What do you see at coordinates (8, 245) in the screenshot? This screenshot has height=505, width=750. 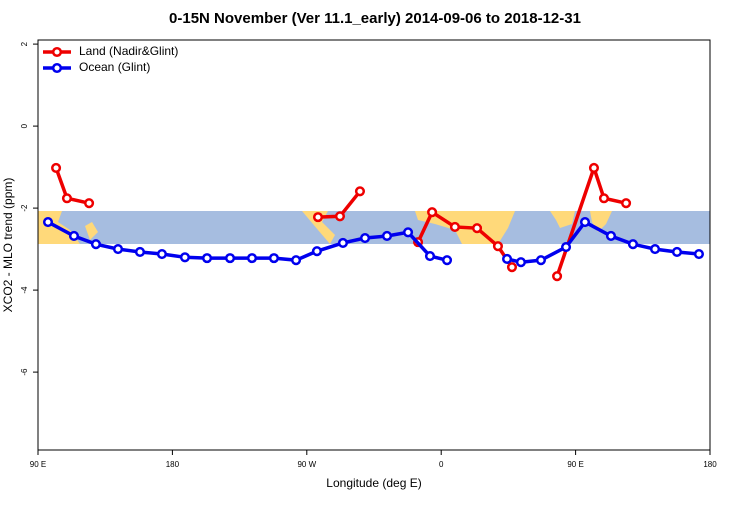 I see `y-axis-label: XCO2 - MLO trend (ppm)` at bounding box center [8, 245].